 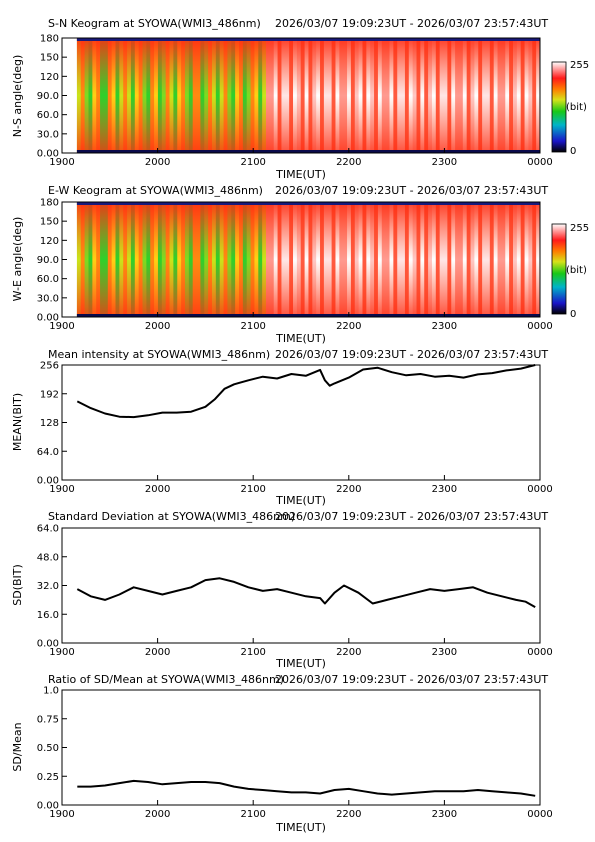 What do you see at coordinates (51, 691) in the screenshot?
I see `ratio-ytick-label: 1.0` at bounding box center [51, 691].